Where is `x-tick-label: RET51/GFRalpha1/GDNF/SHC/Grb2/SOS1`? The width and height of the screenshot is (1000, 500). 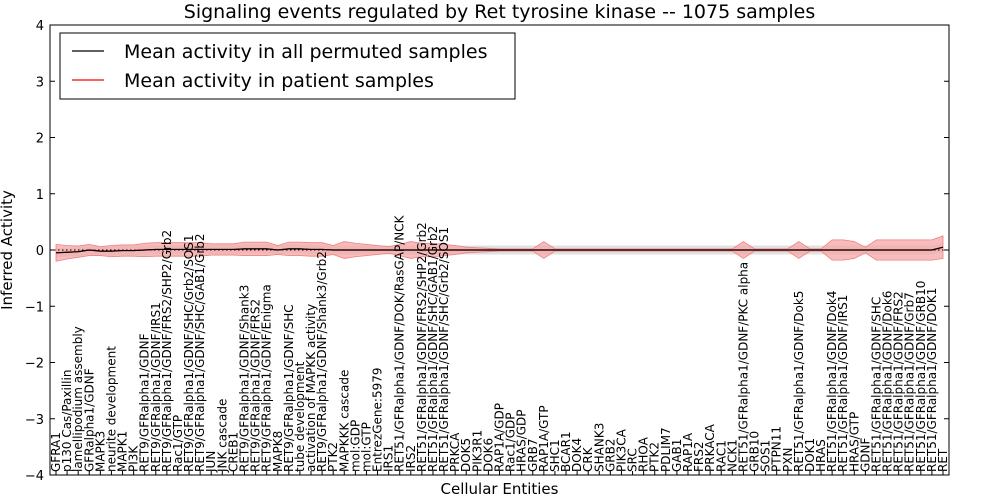
x-tick-label: RET51/GFRalpha1/GDNF/SHC/Grb2/SOS1 is located at coordinates (444, 349).